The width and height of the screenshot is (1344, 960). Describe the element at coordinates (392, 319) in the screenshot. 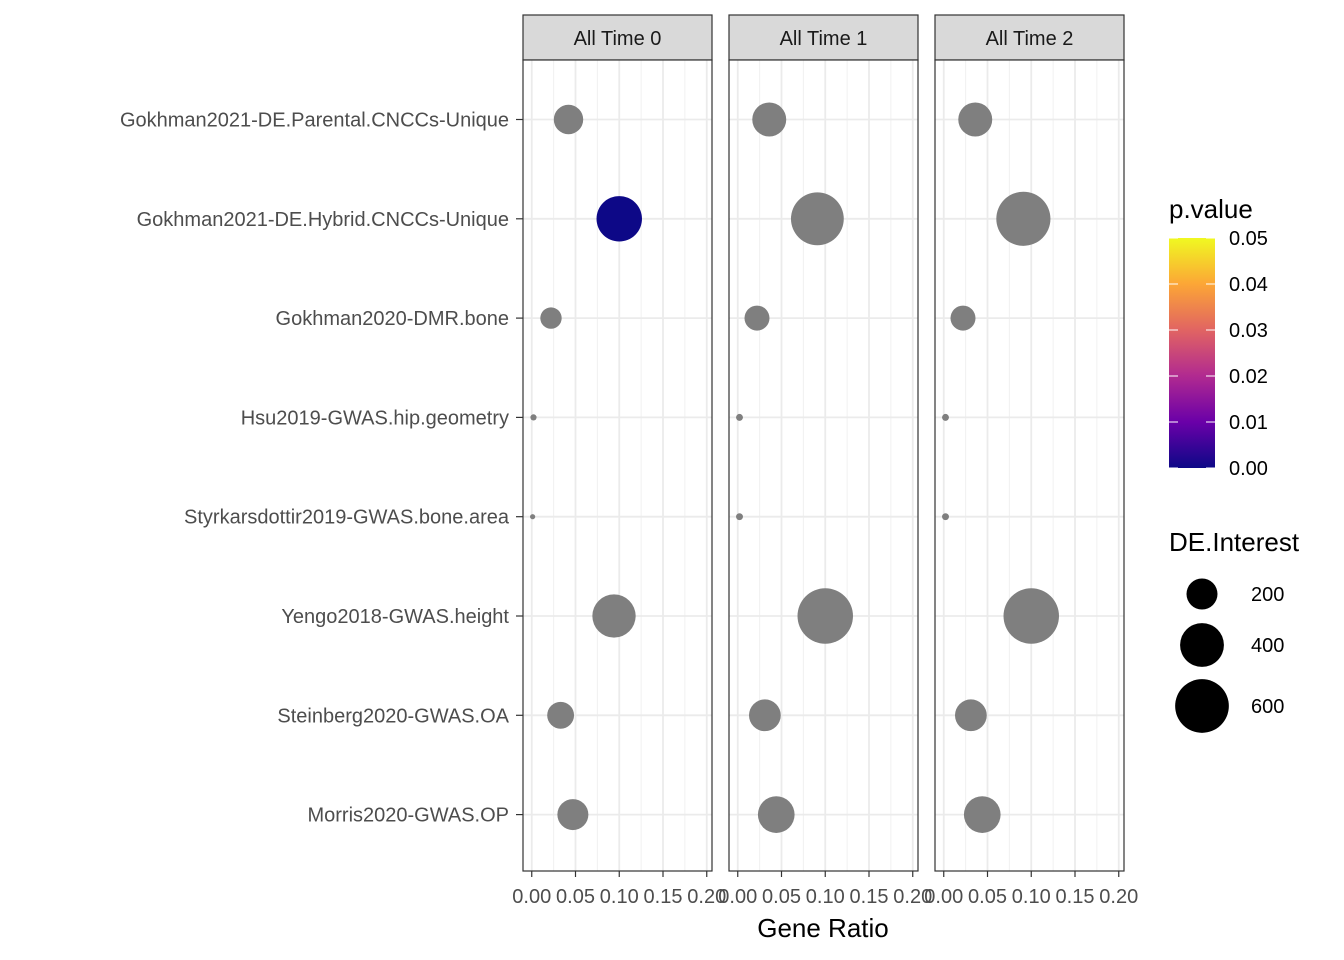

I see `y-axis-label: Gokhman2020-DMR.bone` at that location.